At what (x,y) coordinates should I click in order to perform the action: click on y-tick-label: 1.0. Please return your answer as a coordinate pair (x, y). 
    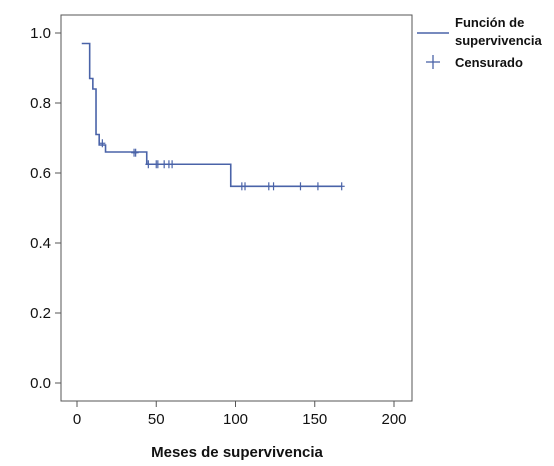
    Looking at the image, I should click on (40, 33).